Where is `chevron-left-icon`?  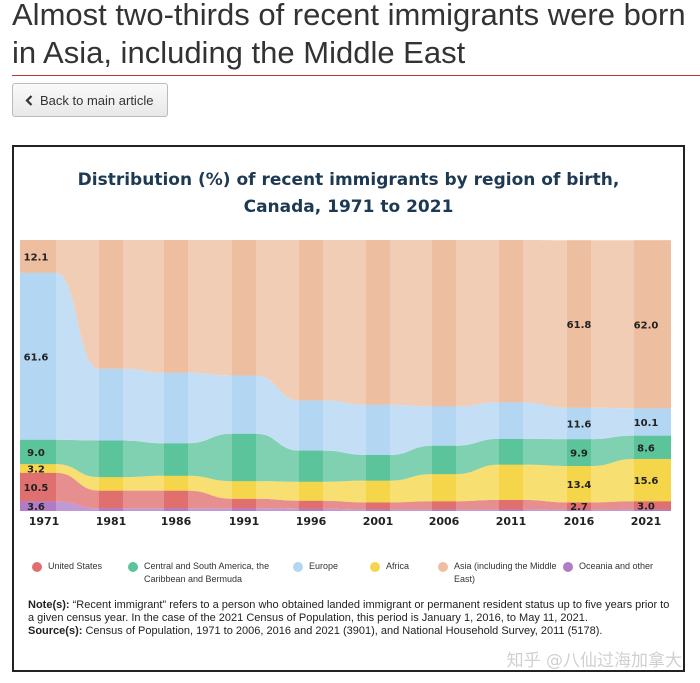 chevron-left-icon is located at coordinates (30, 100).